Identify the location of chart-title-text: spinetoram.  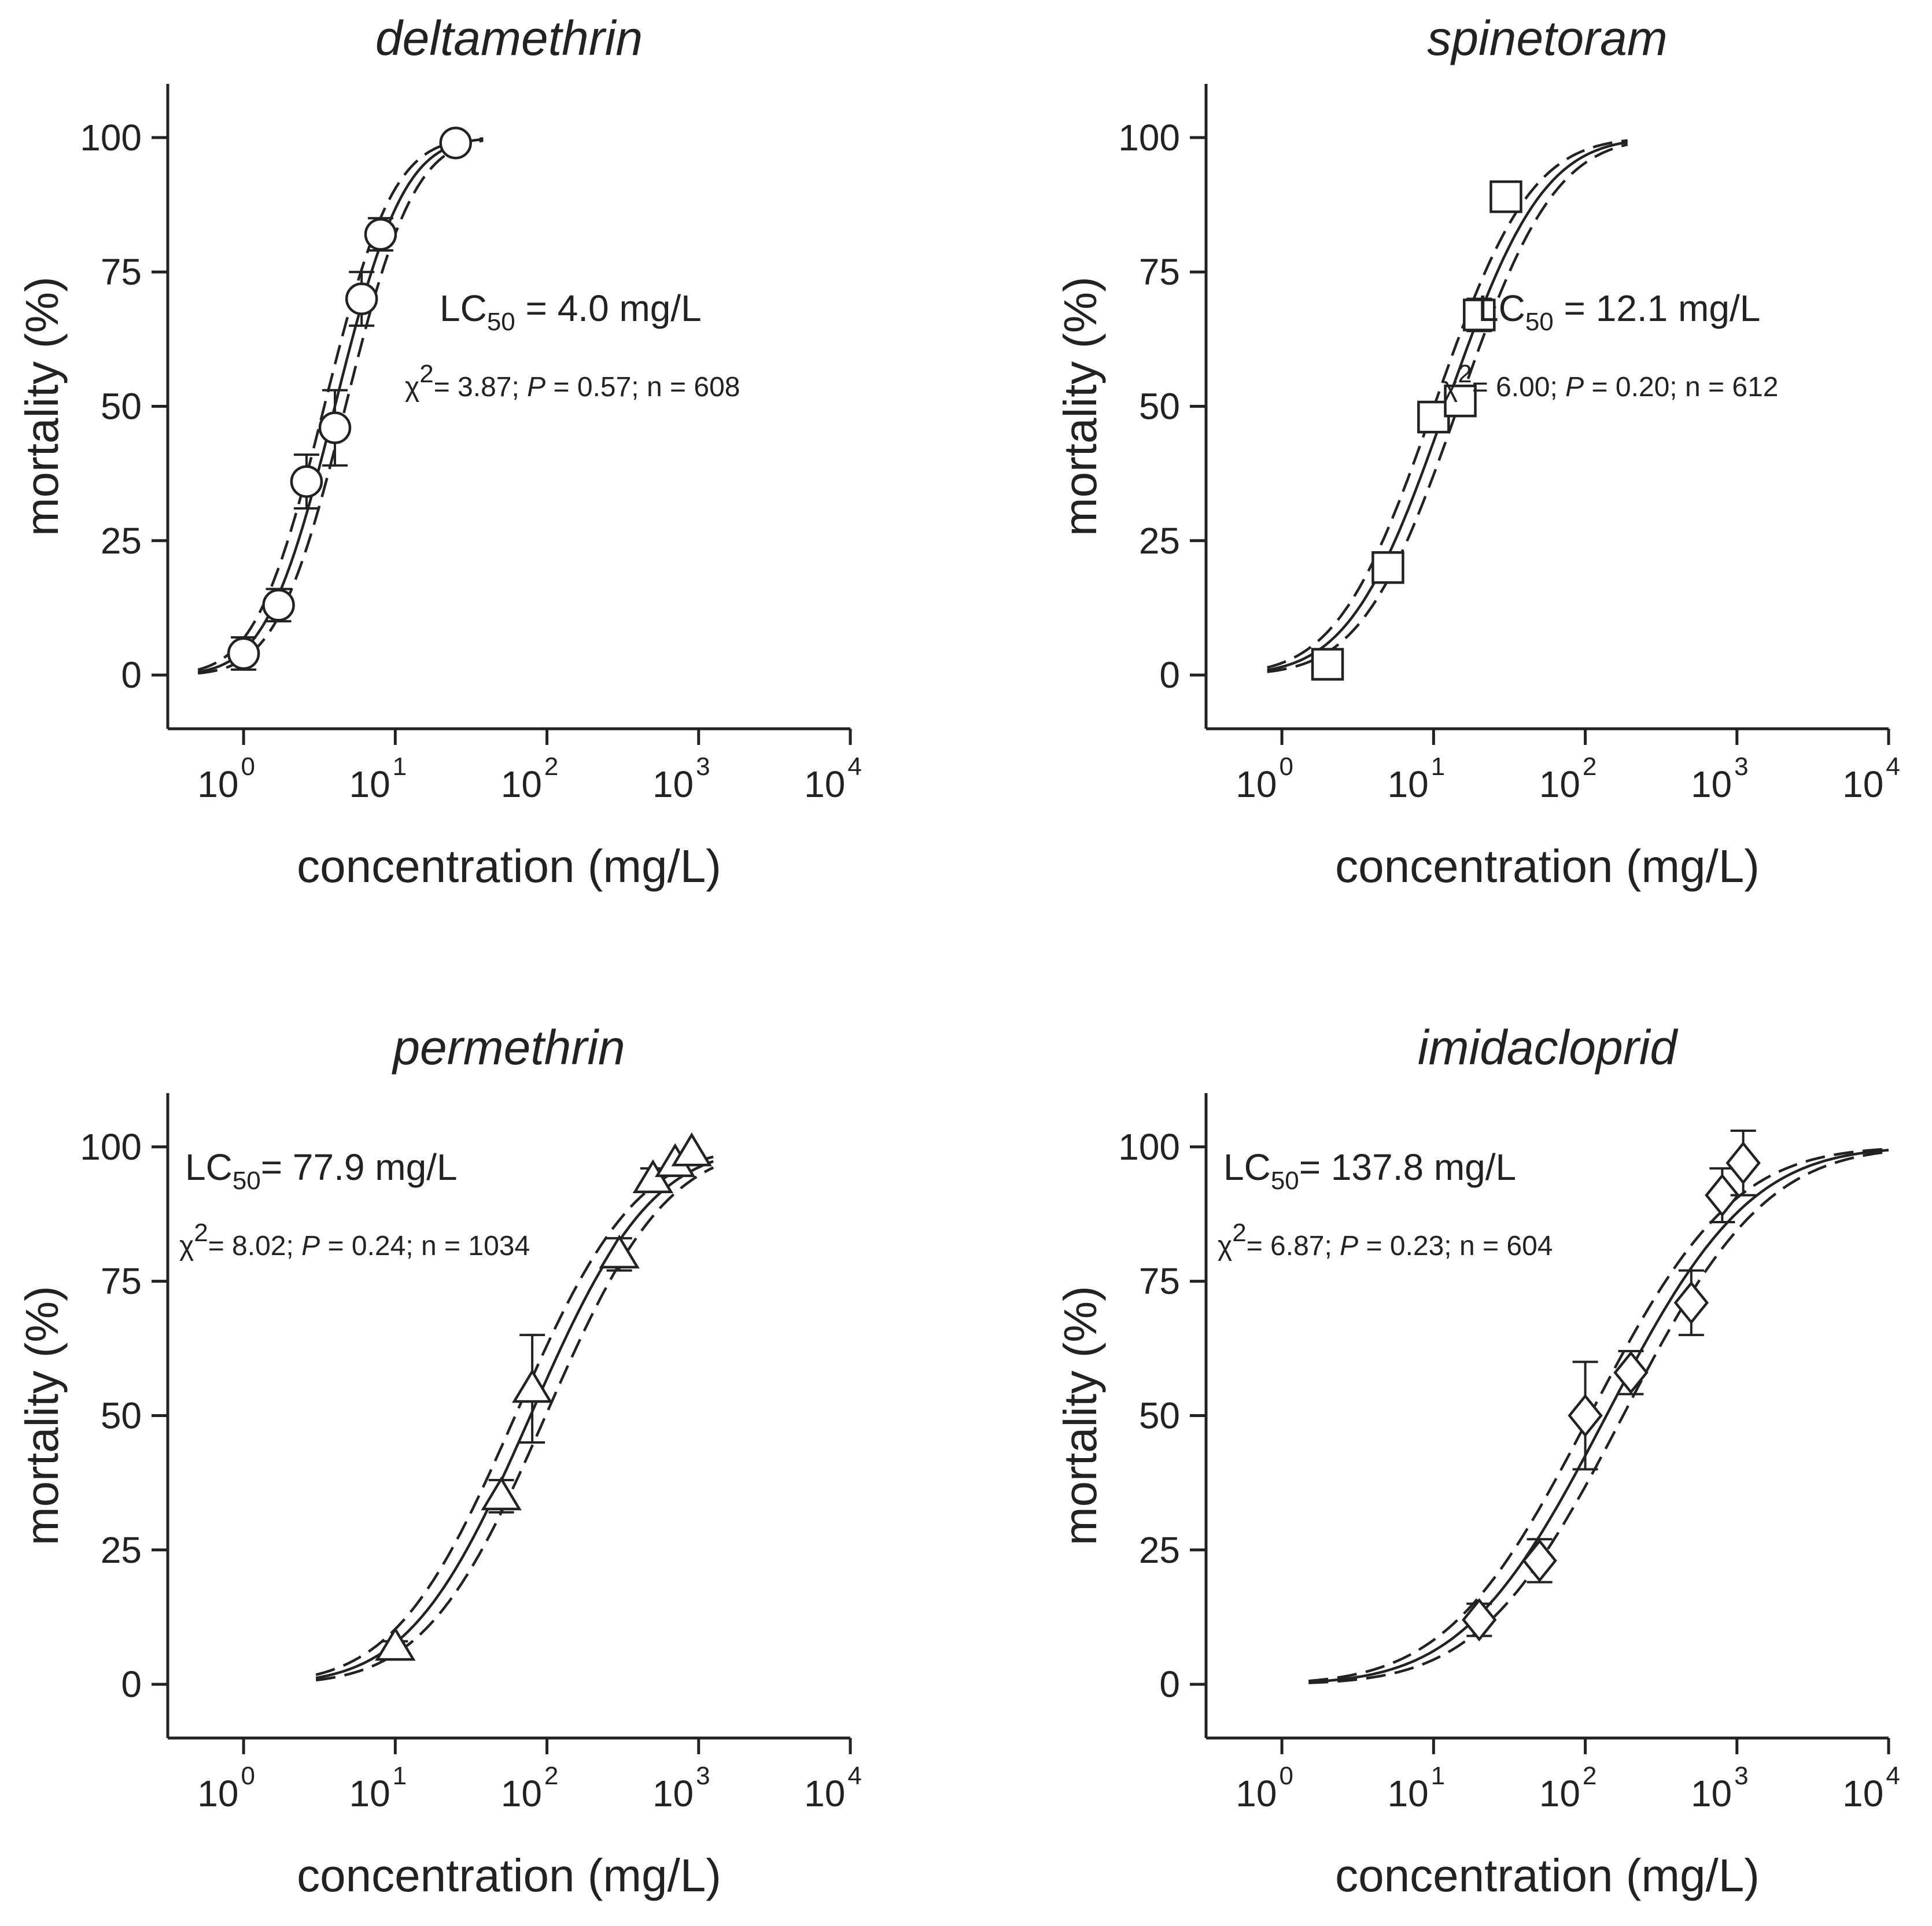
(1547, 38).